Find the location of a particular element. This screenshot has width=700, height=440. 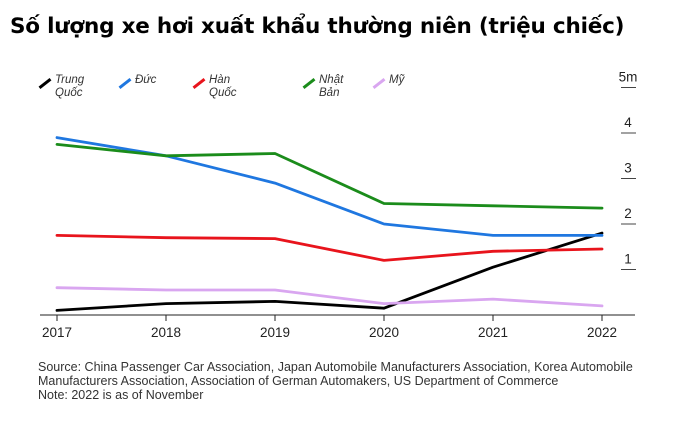

x-tick-label-2020: 2020 is located at coordinates (384, 332).